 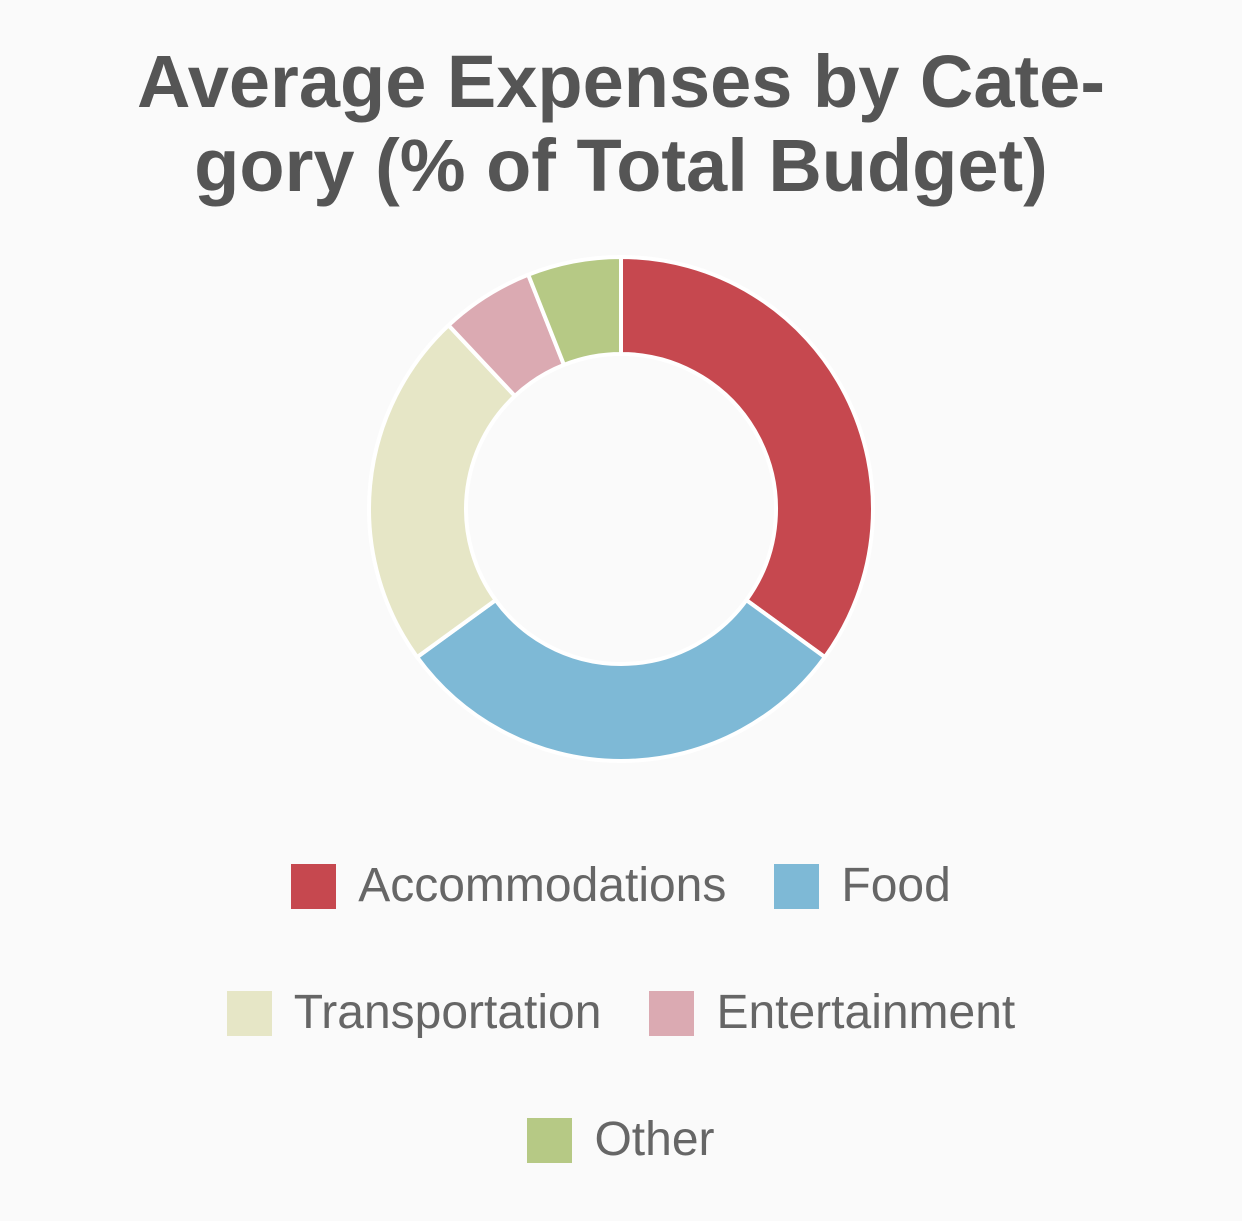 I want to click on slice-transportation, so click(x=442, y=491).